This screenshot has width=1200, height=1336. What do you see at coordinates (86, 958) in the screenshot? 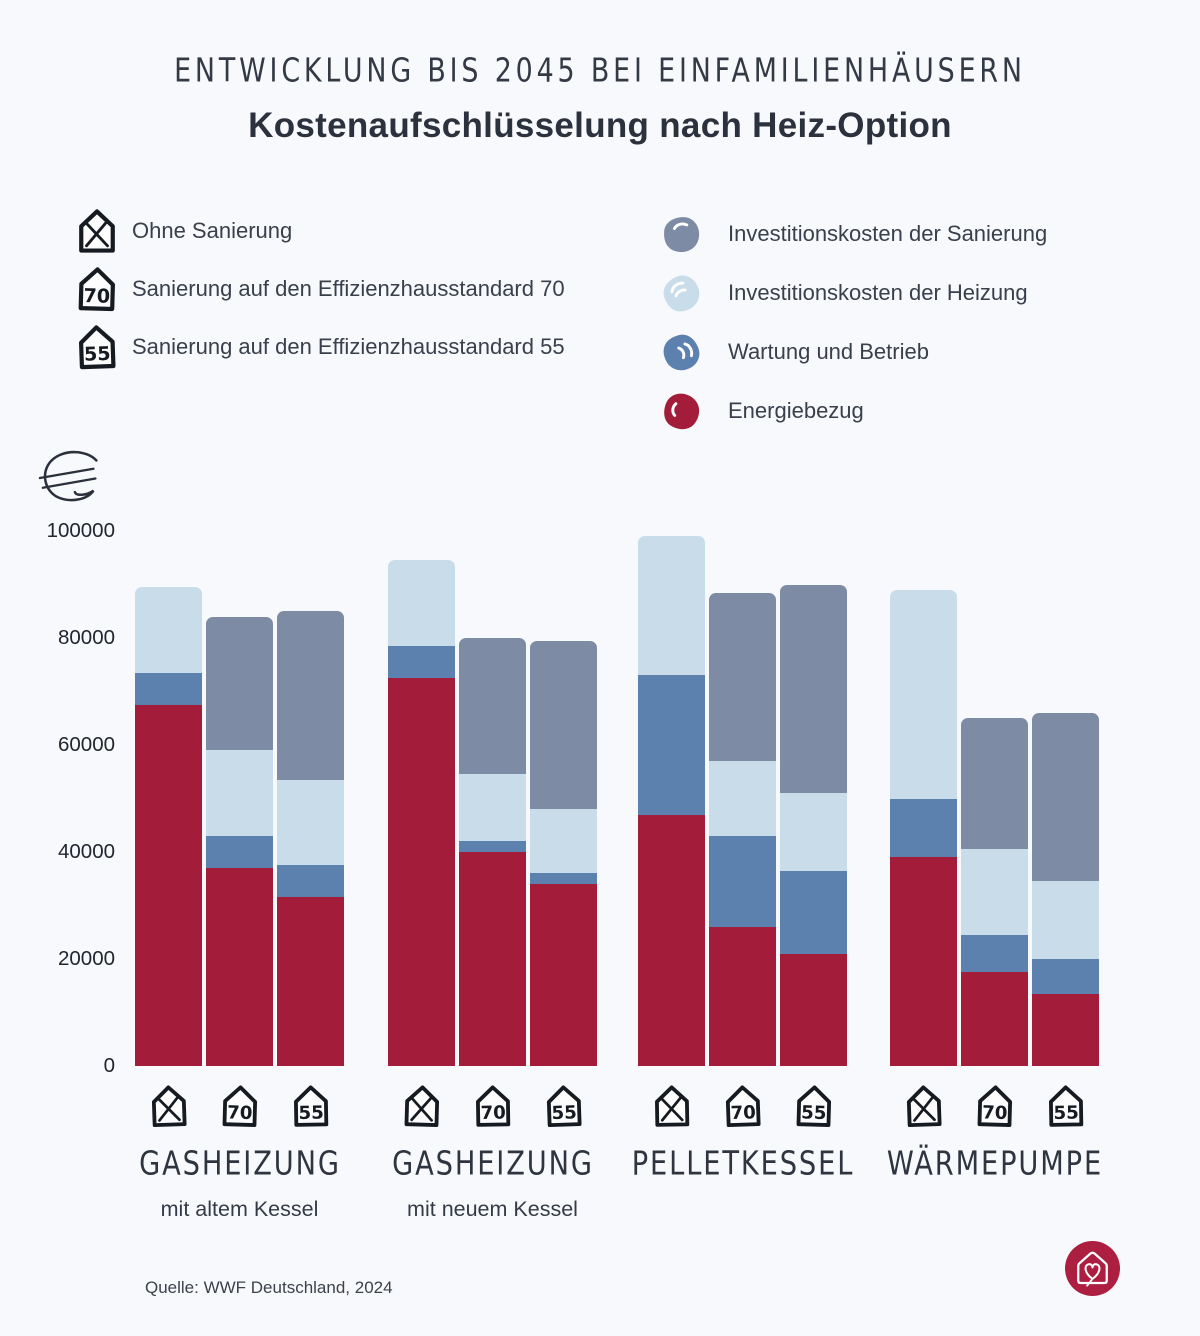
I see `axis-tick-label: 20000` at bounding box center [86, 958].